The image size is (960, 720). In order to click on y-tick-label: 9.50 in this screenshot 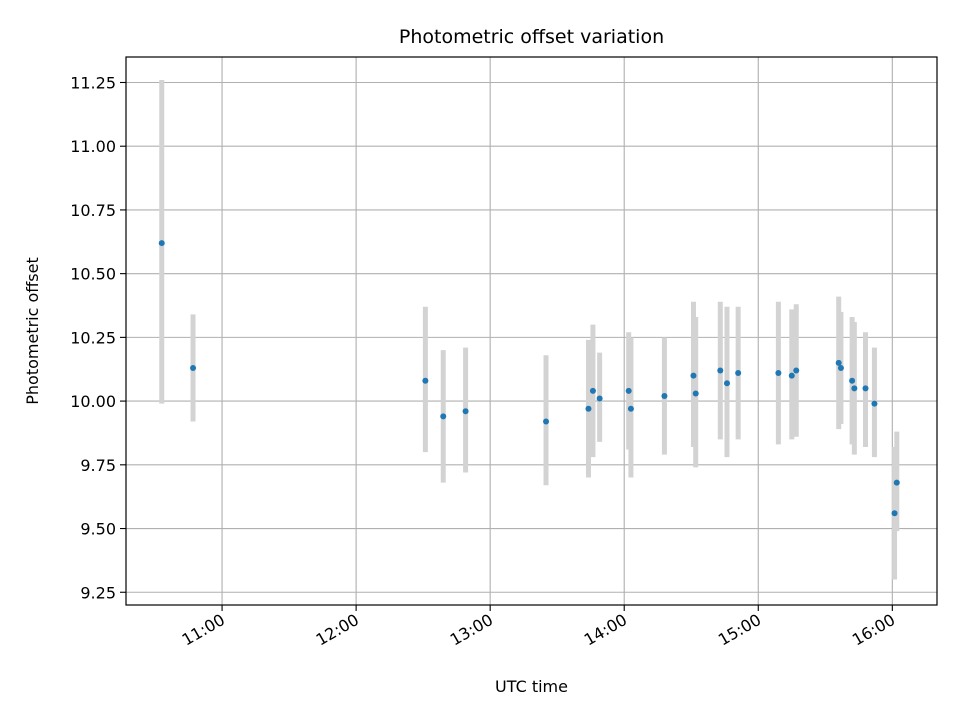, I will do `click(98, 529)`.